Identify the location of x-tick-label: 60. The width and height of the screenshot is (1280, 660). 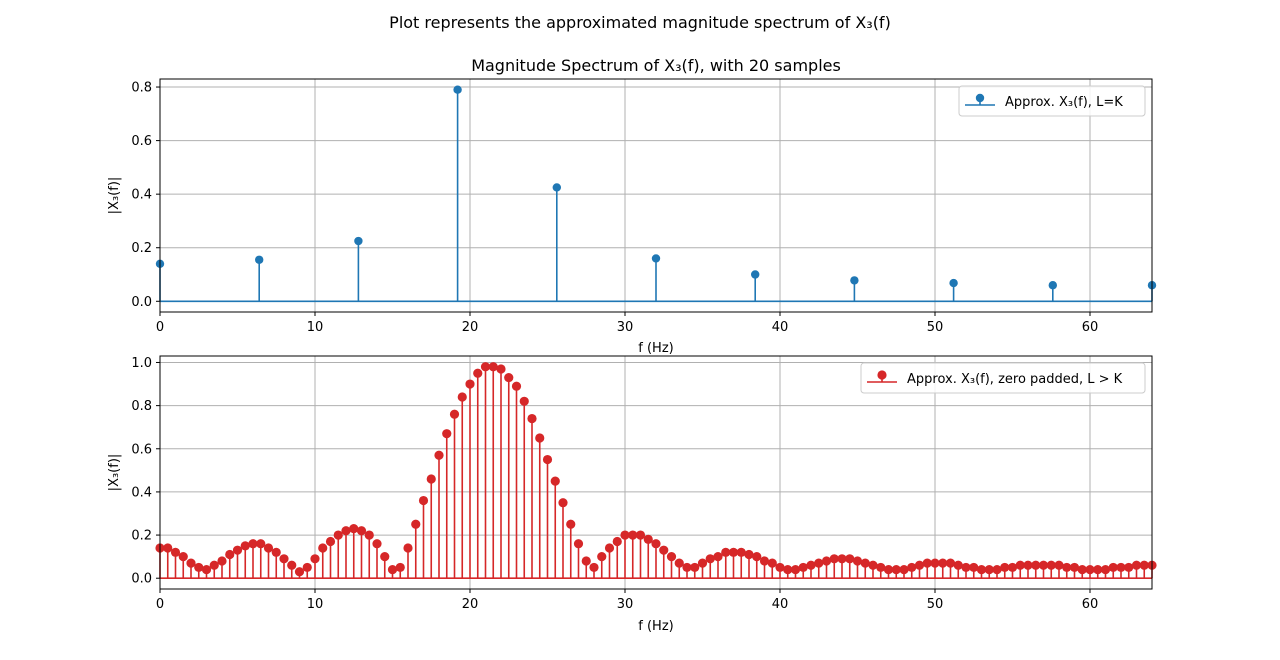
(1090, 327).